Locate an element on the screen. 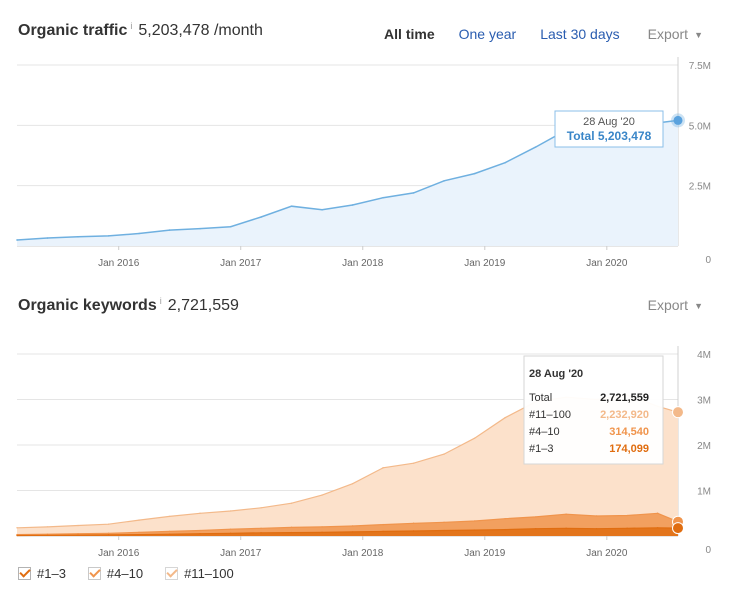 This screenshot has width=731, height=604. tooltip-row-label: #1–3 is located at coordinates (541, 449).